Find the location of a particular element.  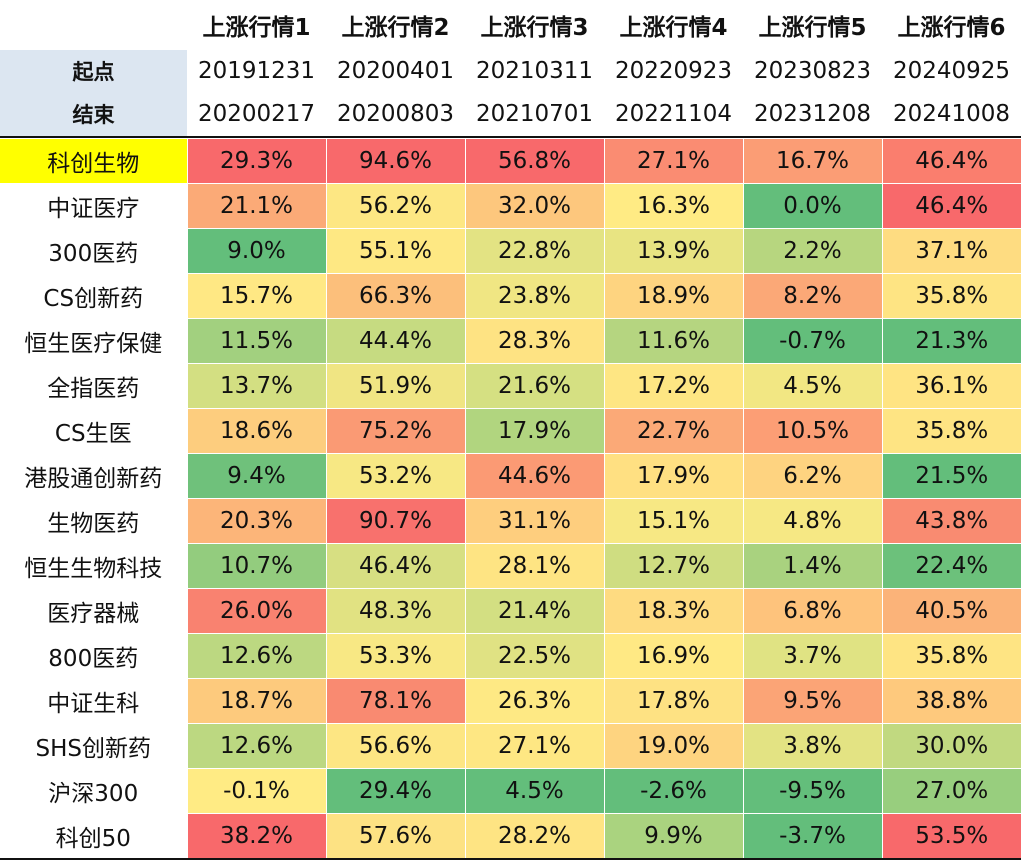

value-cell: 28.2% is located at coordinates (534, 836).